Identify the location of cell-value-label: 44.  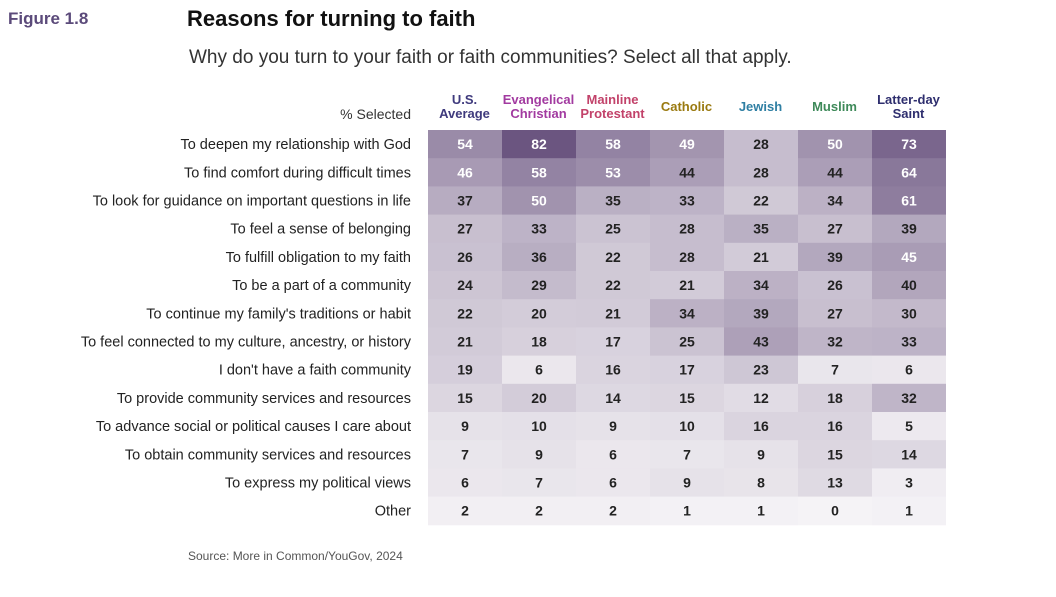
(687, 172).